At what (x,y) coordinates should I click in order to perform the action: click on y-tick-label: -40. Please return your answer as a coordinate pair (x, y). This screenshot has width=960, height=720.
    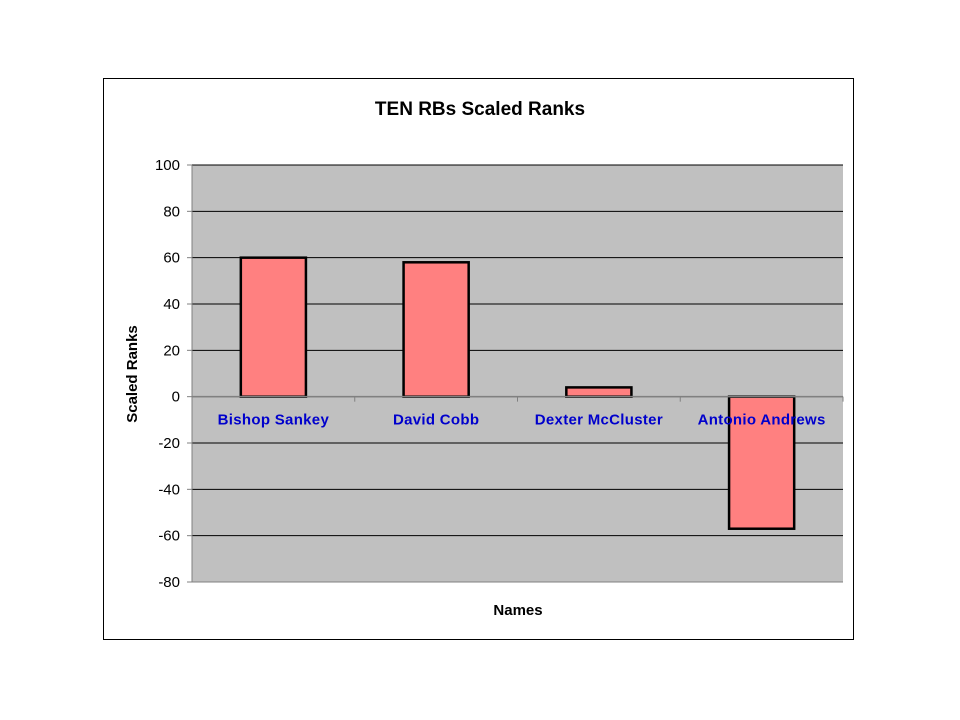
    Looking at the image, I should click on (169, 489).